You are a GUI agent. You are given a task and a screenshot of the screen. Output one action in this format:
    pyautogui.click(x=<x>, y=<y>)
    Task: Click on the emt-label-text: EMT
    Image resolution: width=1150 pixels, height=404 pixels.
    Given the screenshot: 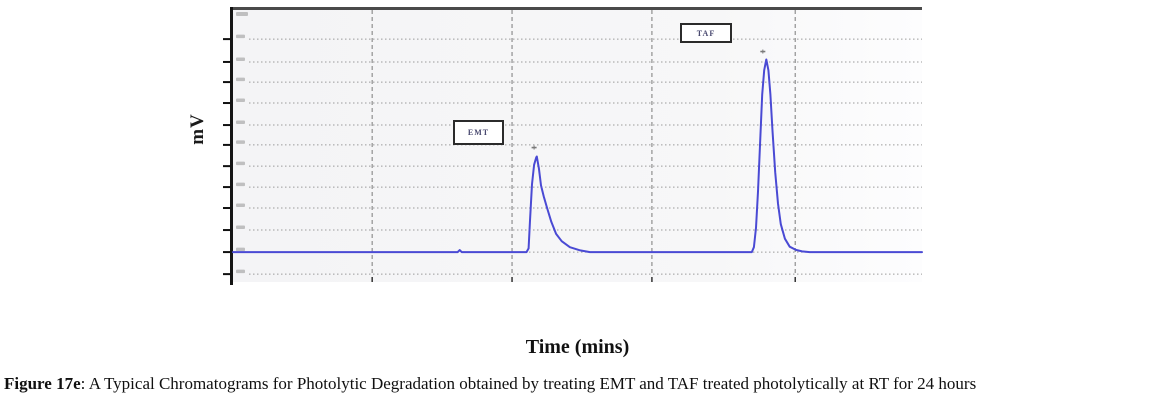 What is the action you would take?
    pyautogui.click(x=478, y=132)
    